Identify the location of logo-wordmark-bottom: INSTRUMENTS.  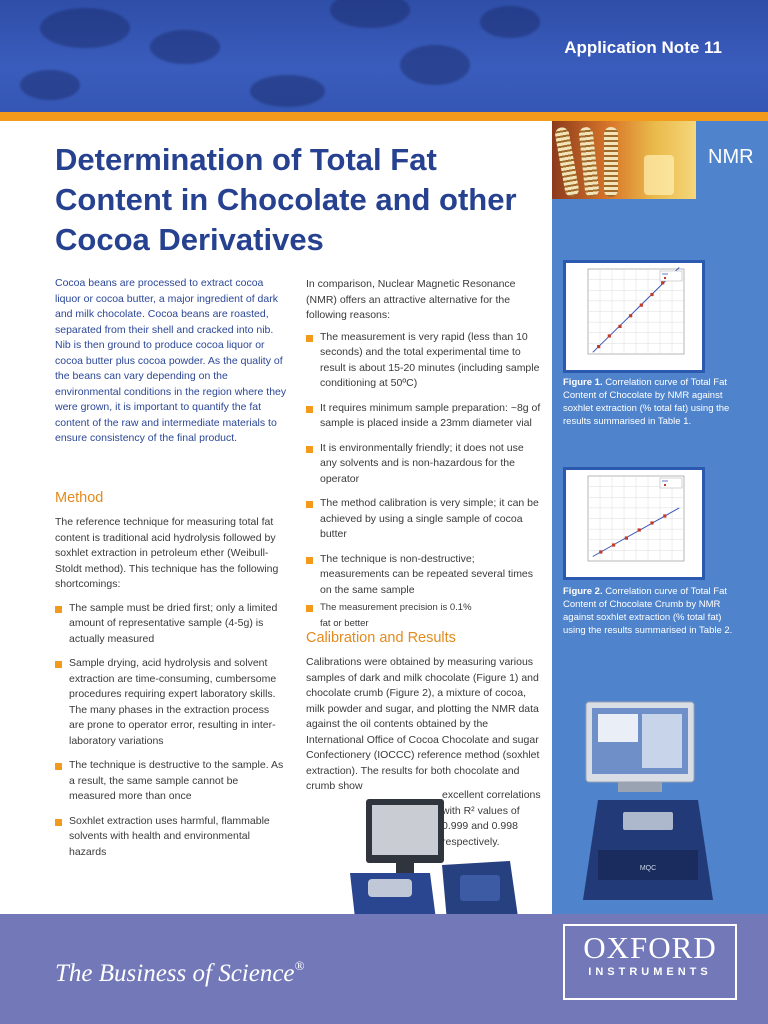
(650, 972).